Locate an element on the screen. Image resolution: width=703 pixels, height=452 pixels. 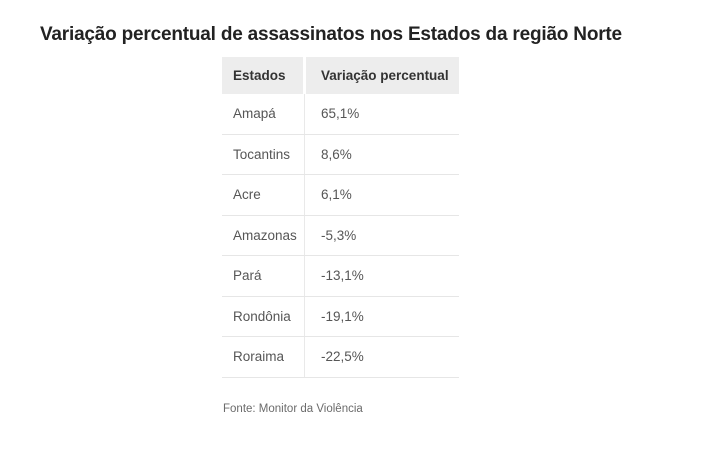
source-caption: Fonte: Monitor da Violência is located at coordinates (293, 409).